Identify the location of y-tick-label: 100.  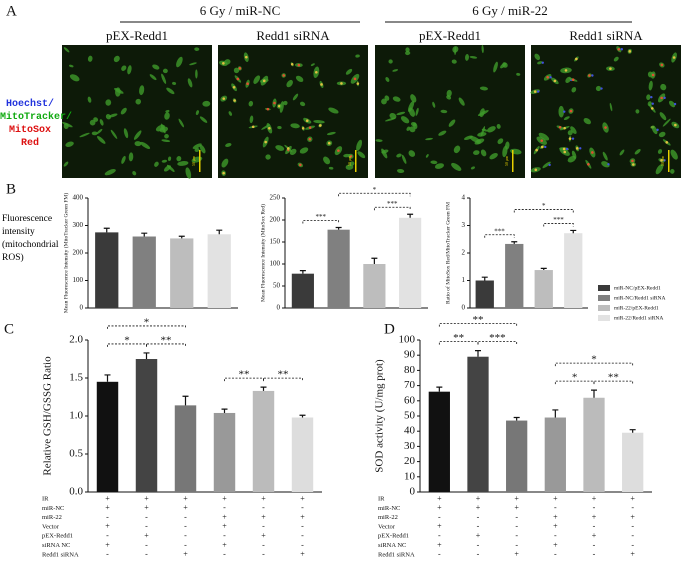
(407, 340).